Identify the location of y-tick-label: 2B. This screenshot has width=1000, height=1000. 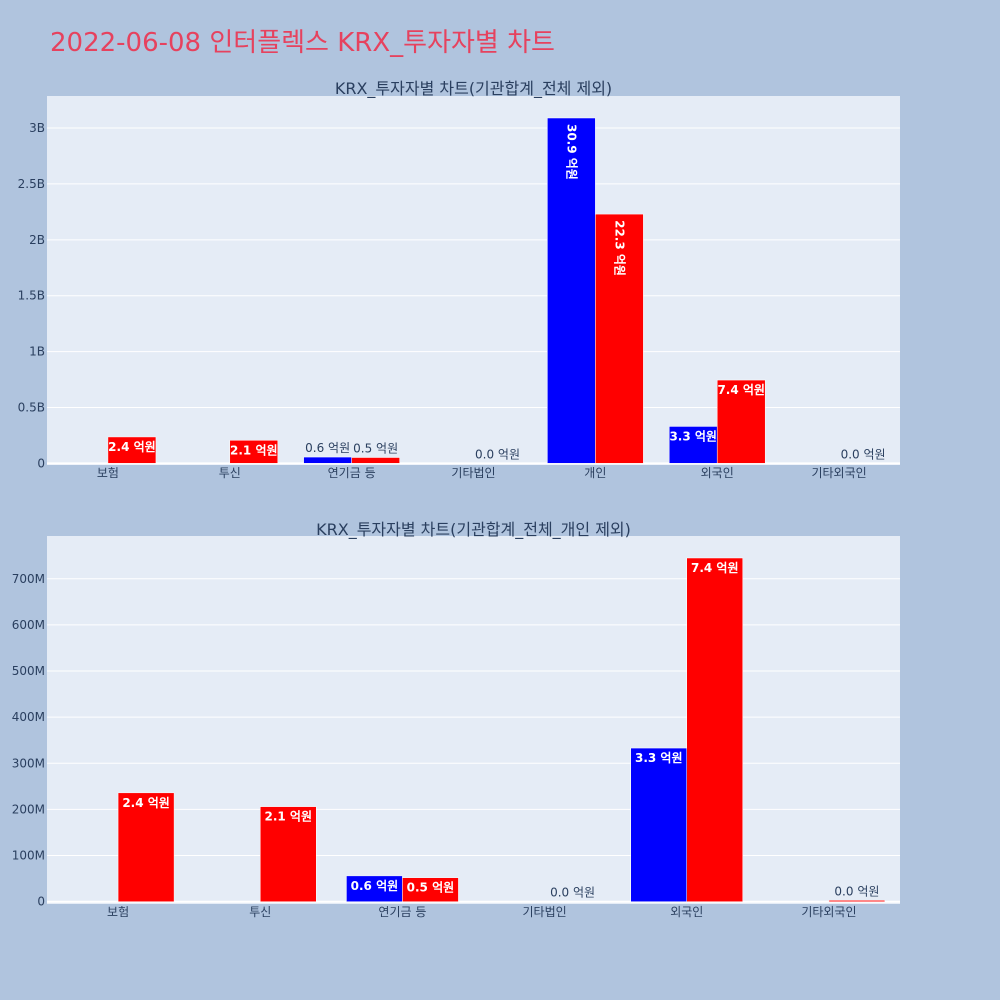
(37, 240).